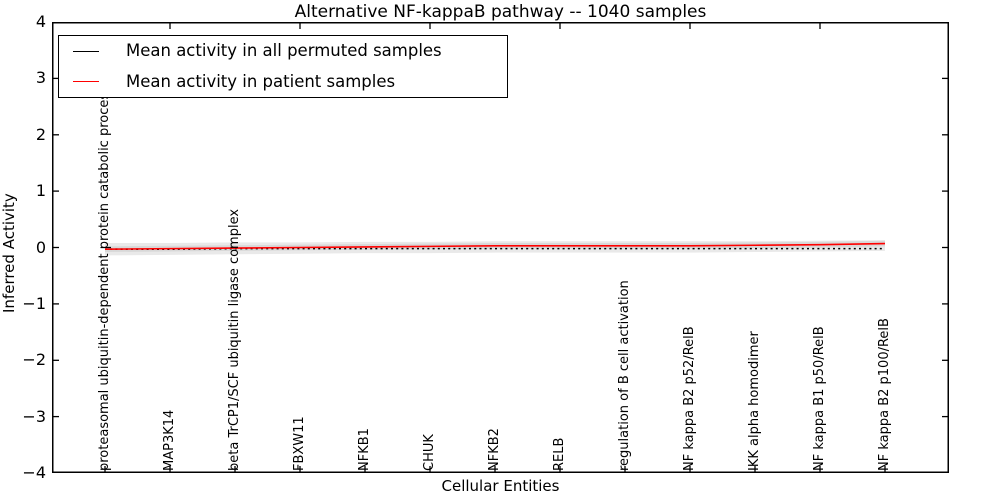 The height and width of the screenshot is (500, 1000). I want to click on y-tick-label: −3, so click(34, 416).